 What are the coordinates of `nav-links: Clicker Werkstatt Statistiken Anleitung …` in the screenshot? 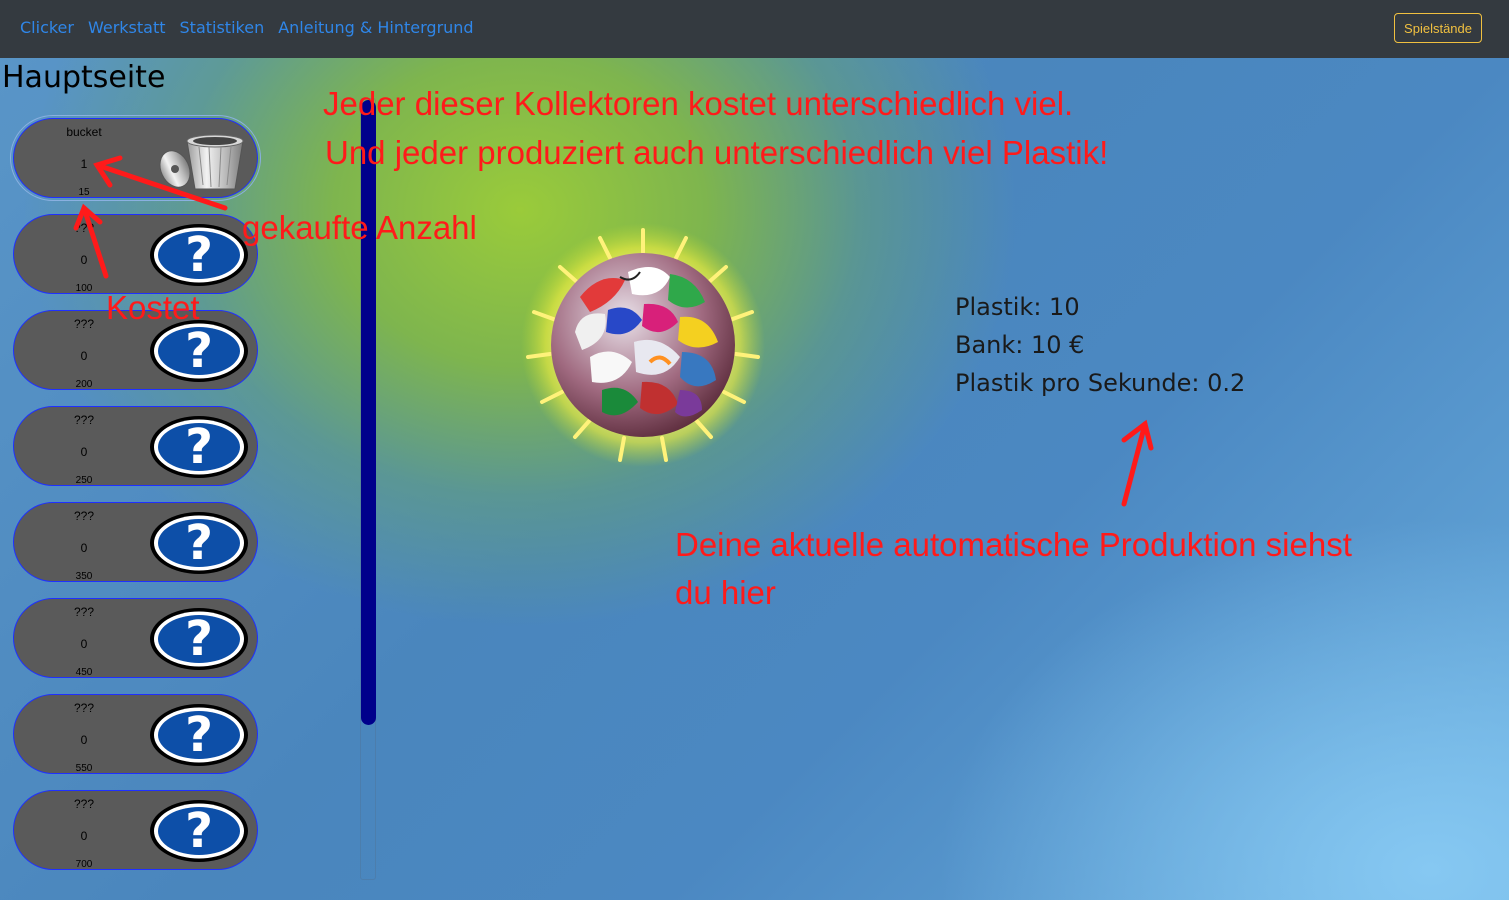 It's located at (247, 27).